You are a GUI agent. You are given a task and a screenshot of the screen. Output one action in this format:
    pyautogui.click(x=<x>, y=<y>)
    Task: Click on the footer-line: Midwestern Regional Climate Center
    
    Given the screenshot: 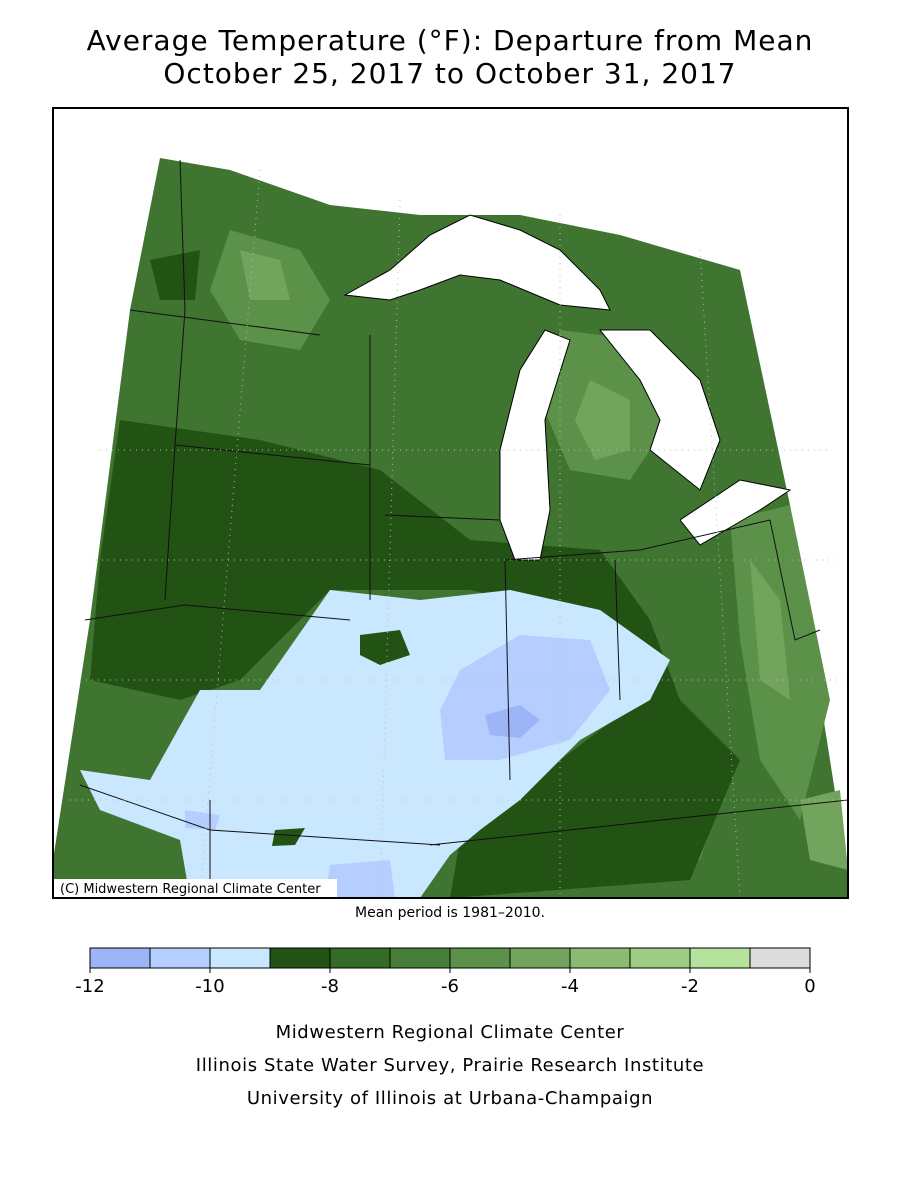 What is the action you would take?
    pyautogui.click(x=450, y=1032)
    